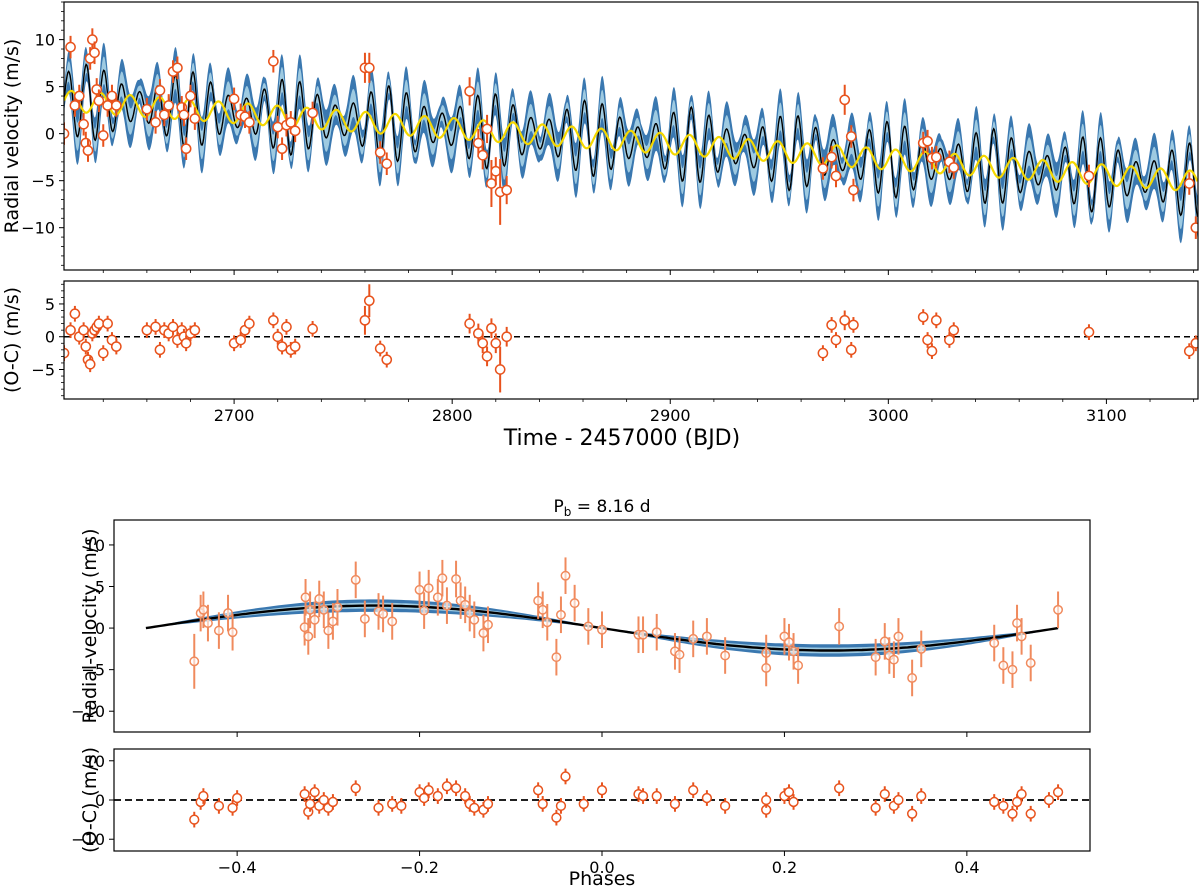 The height and width of the screenshot is (889, 1200). I want to click on oc-time-y-axis: 5 0 −5, so click(47, 340).